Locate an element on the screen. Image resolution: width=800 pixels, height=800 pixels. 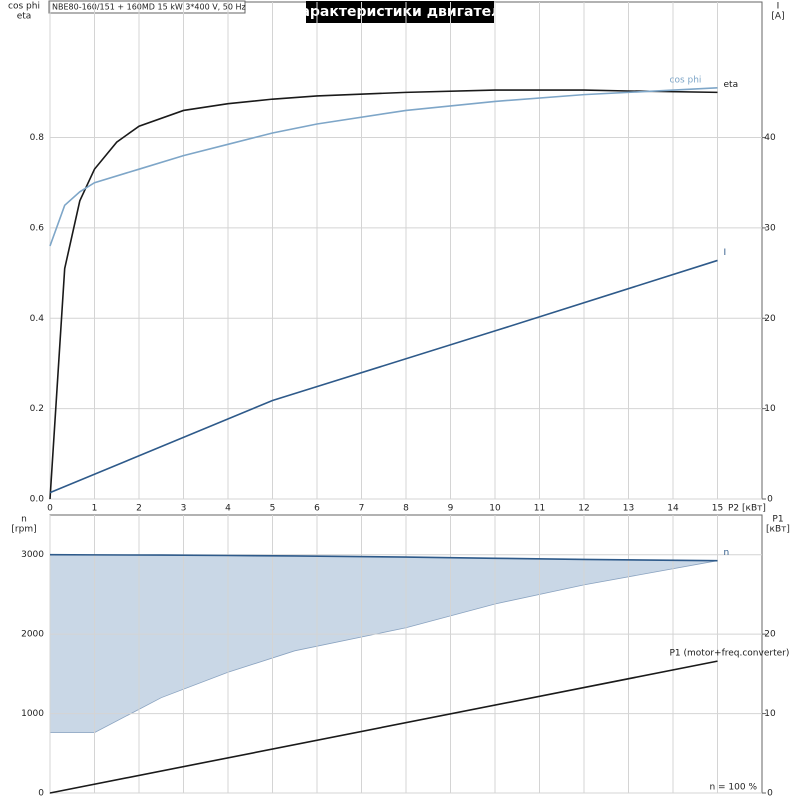
title-box is located at coordinates (400, 12).